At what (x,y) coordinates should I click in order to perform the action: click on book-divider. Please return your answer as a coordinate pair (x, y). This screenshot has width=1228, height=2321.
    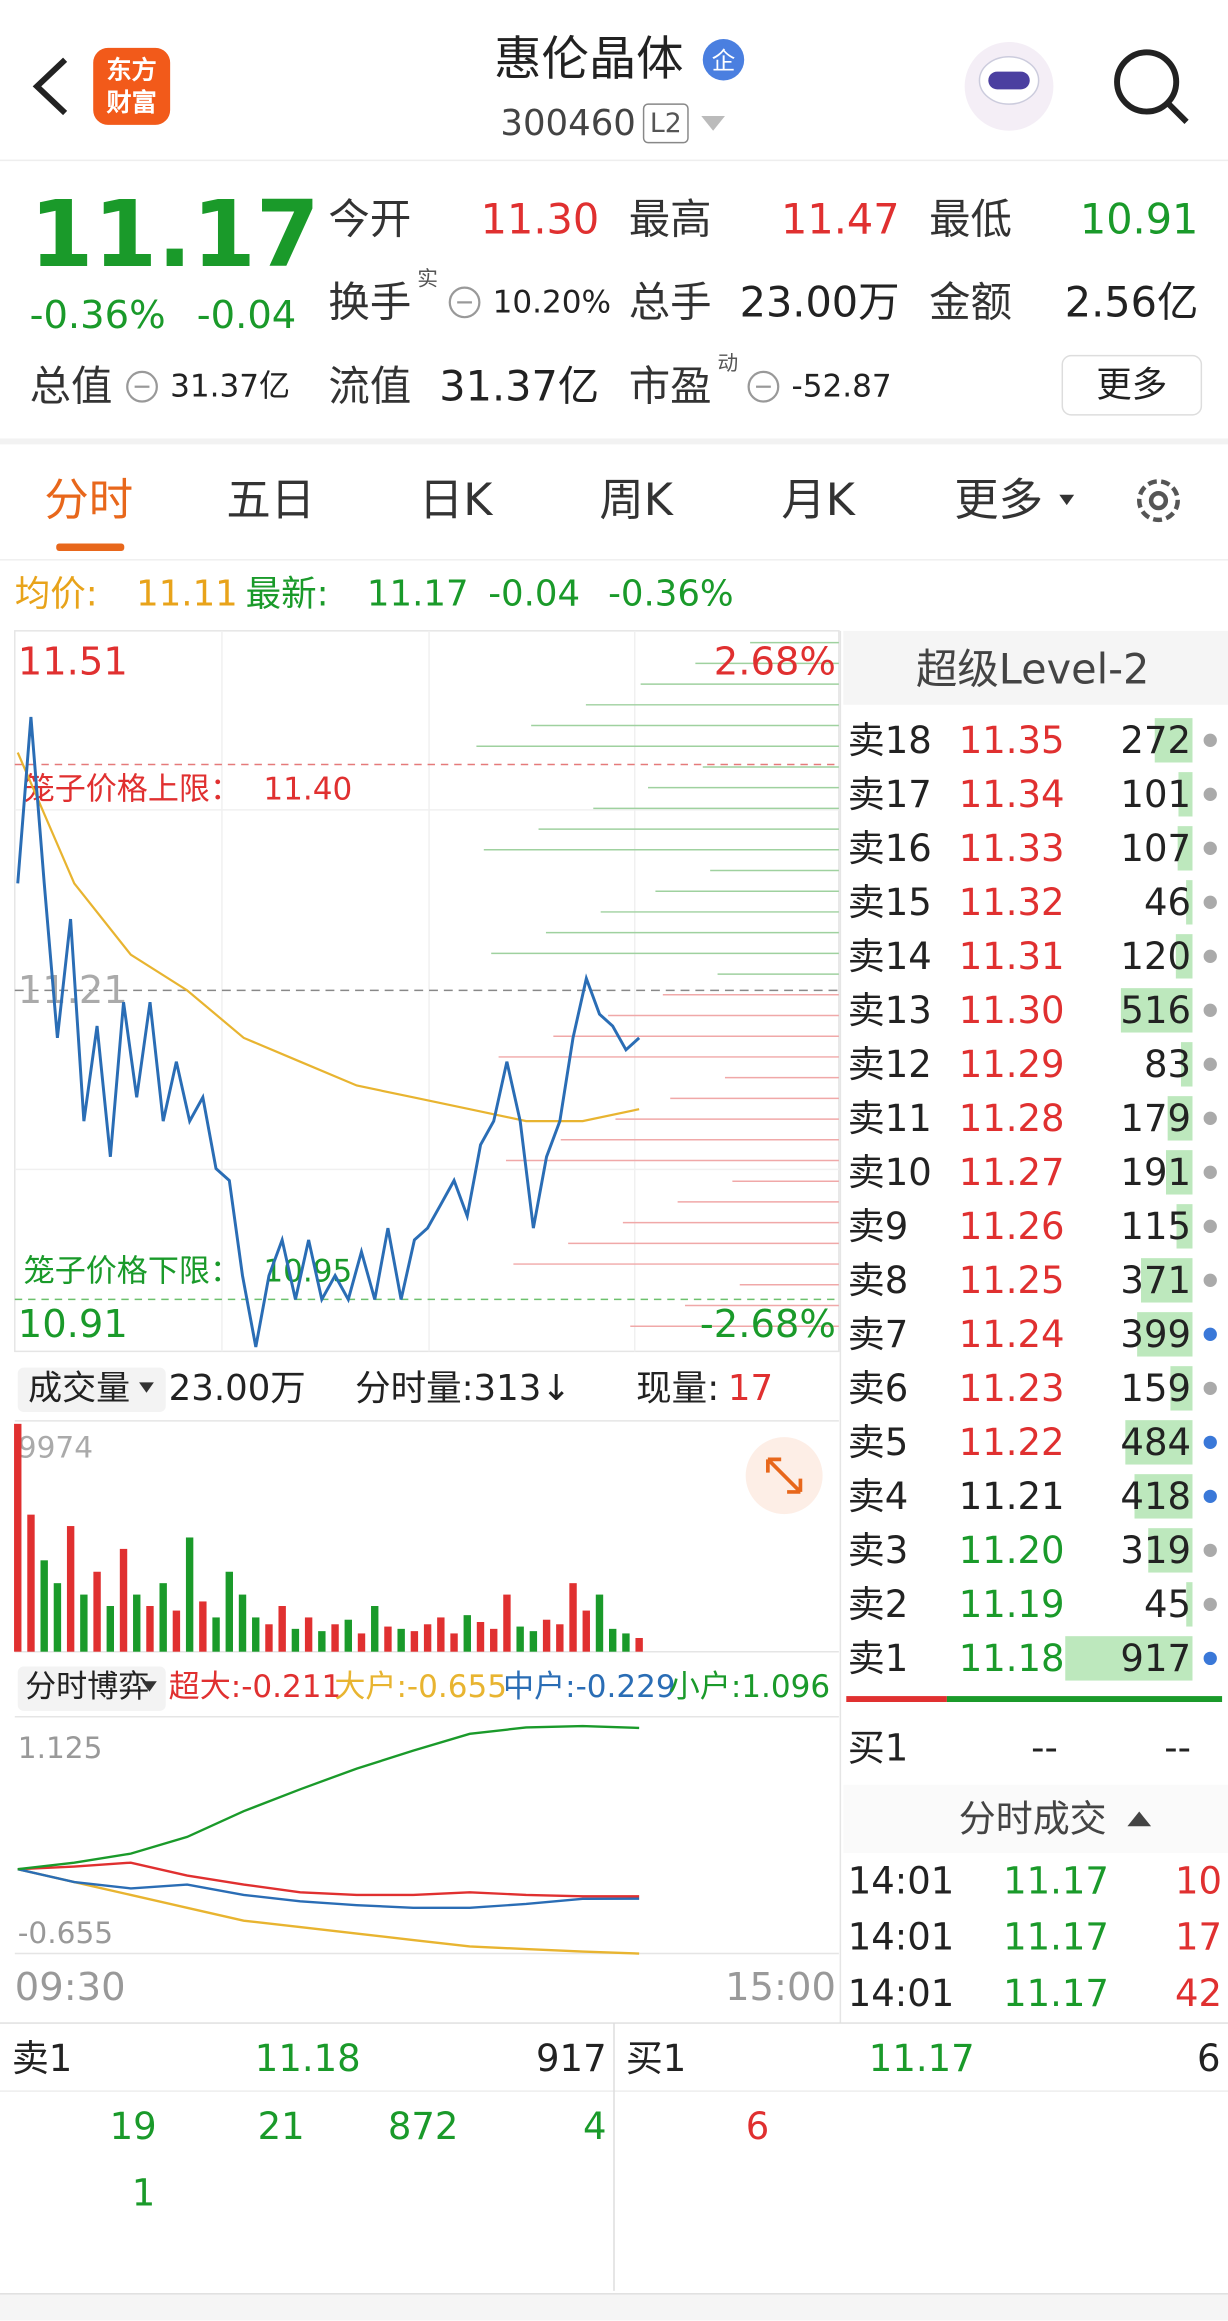
    Looking at the image, I should click on (896, 1699).